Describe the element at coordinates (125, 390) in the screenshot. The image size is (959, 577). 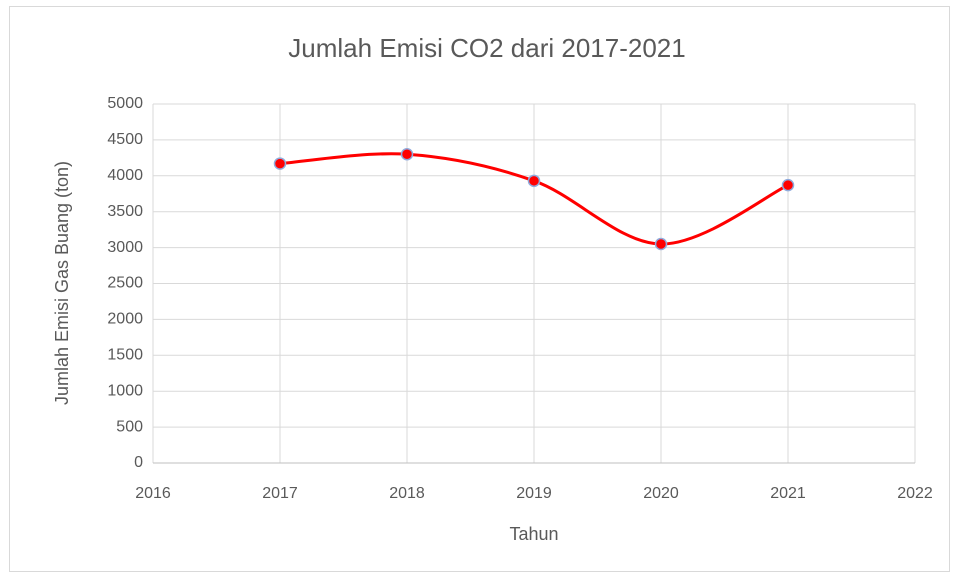
I see `y-tick-label: 1000` at that location.